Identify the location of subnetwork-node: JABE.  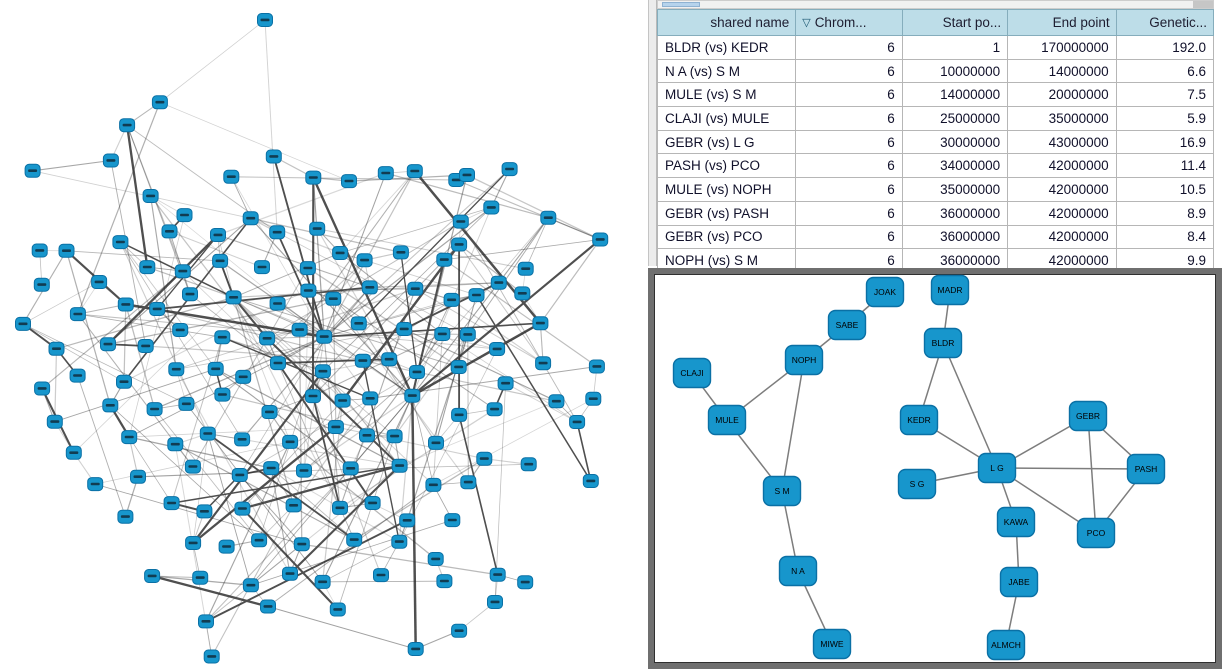
(1019, 582).